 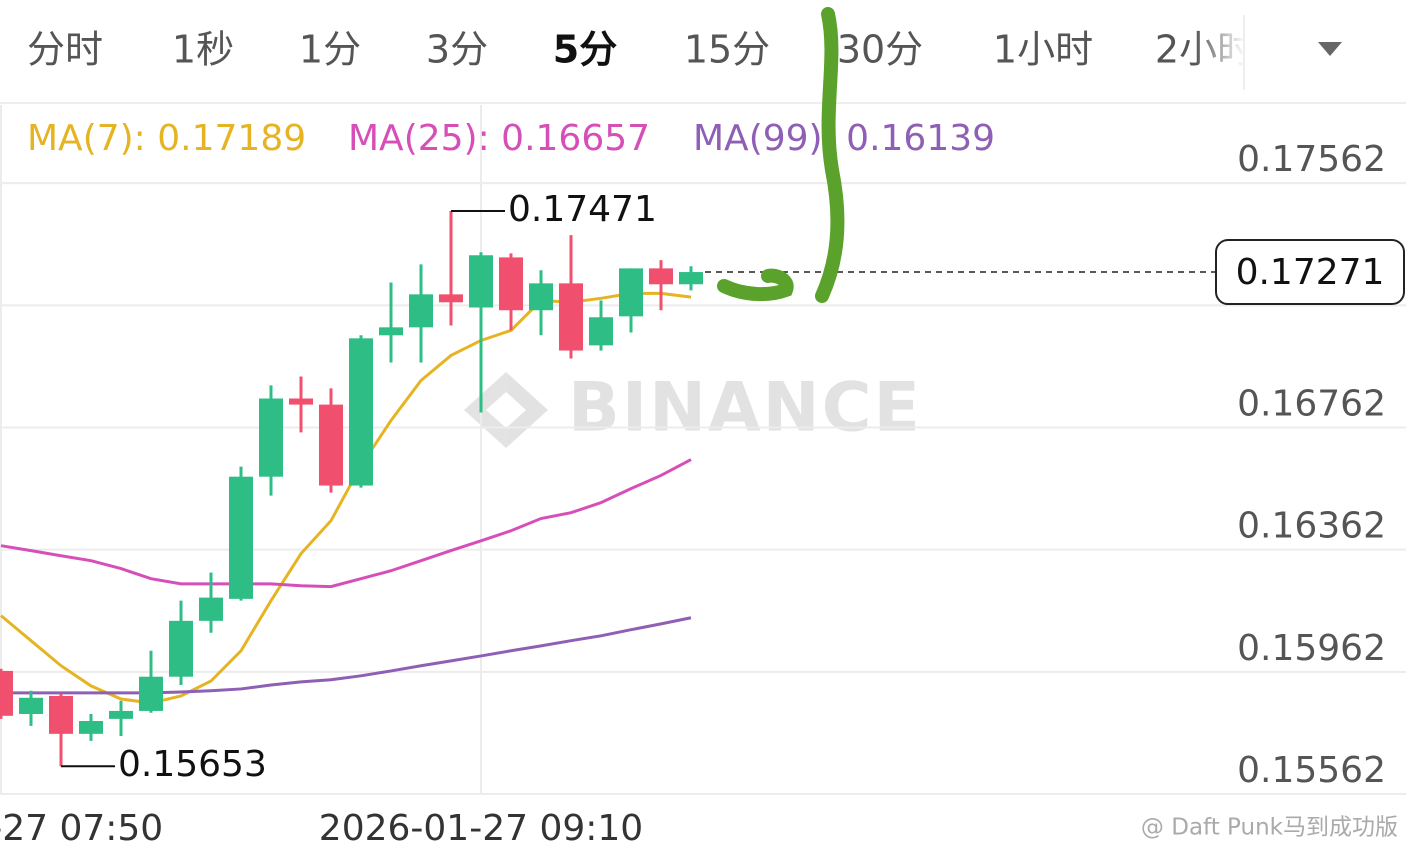 What do you see at coordinates (192, 764) in the screenshot?
I see `low-label: 0.15653` at bounding box center [192, 764].